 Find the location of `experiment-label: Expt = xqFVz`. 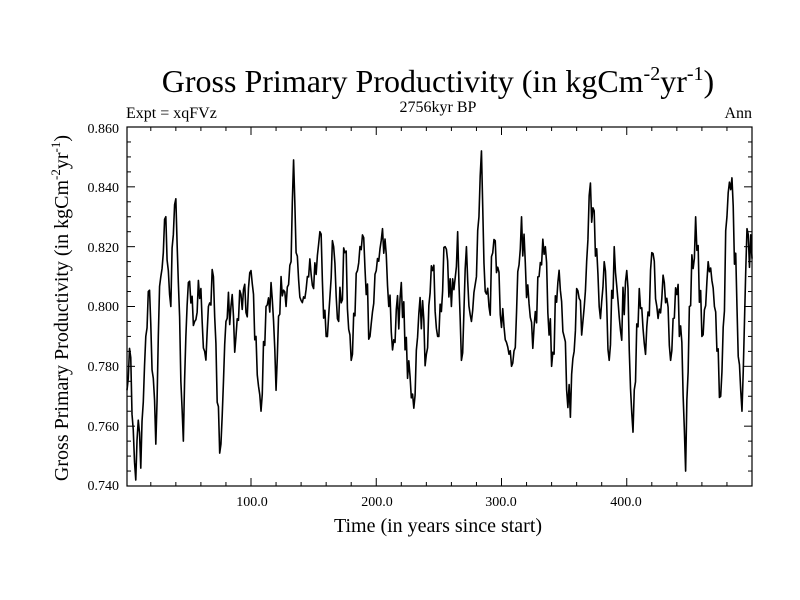

experiment-label: Expt = xqFVz is located at coordinates (171, 113).